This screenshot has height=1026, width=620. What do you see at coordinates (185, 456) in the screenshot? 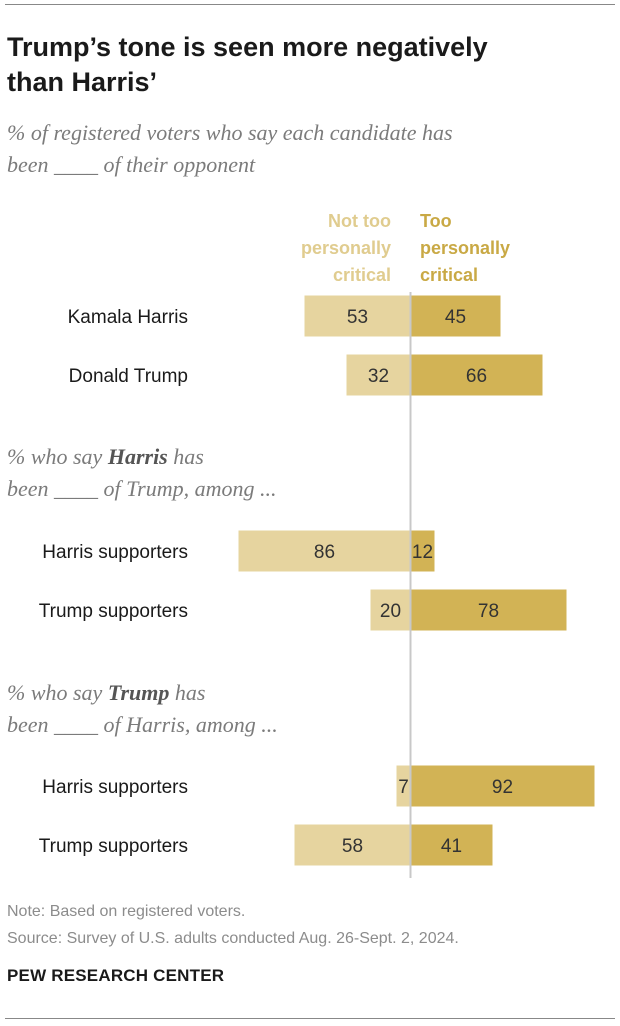
I see `section-harris-suffix: has` at bounding box center [185, 456].